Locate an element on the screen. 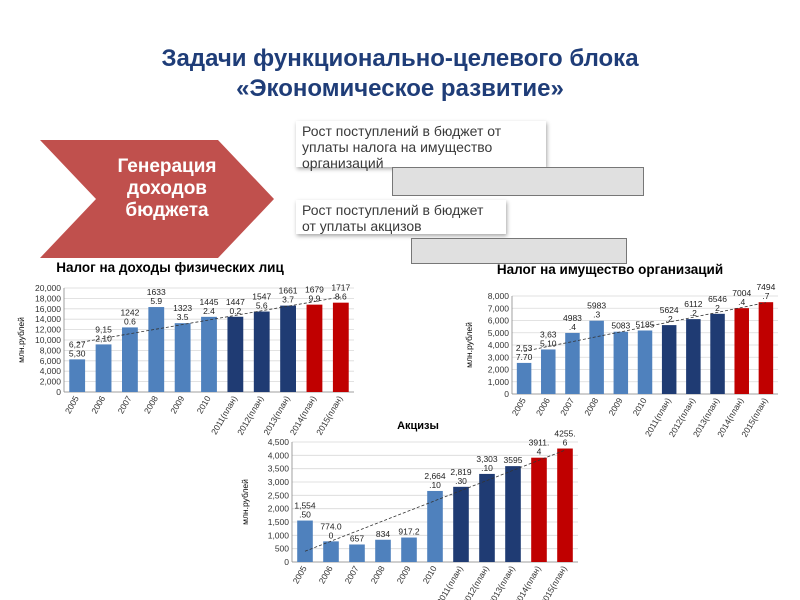 Image resolution: width=800 pixels, height=600 pixels. data-label: 9,15 is located at coordinates (103, 329).